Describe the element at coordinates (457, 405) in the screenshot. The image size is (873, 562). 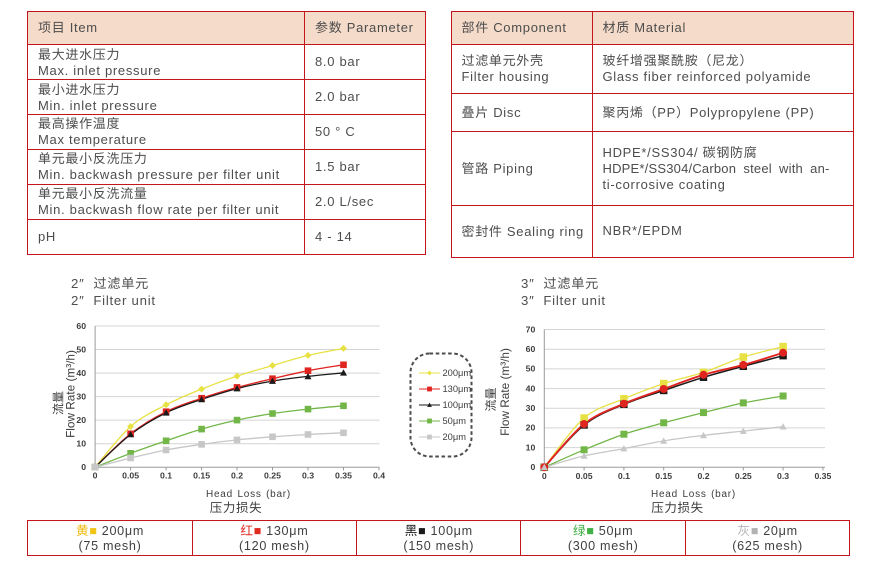
I see `svg-text: 100μm` at that location.